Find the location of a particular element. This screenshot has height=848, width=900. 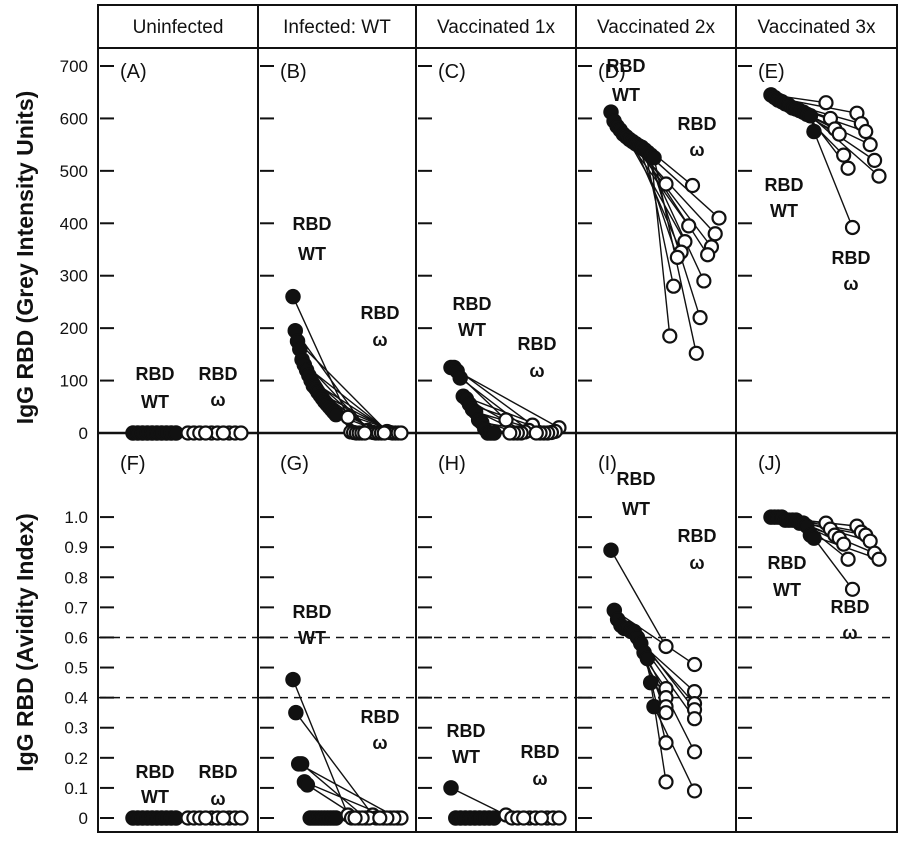

panel-label: (C) is located at coordinates (452, 72).